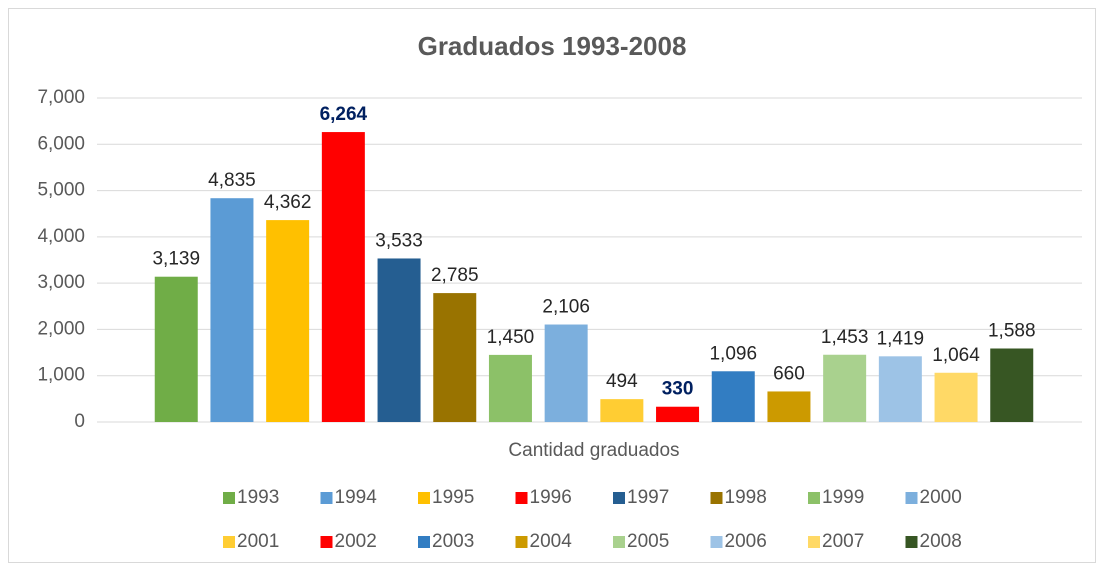 The height and width of the screenshot is (571, 1104). Describe the element at coordinates (901, 338) in the screenshot. I see `data-label: 1,419` at that location.